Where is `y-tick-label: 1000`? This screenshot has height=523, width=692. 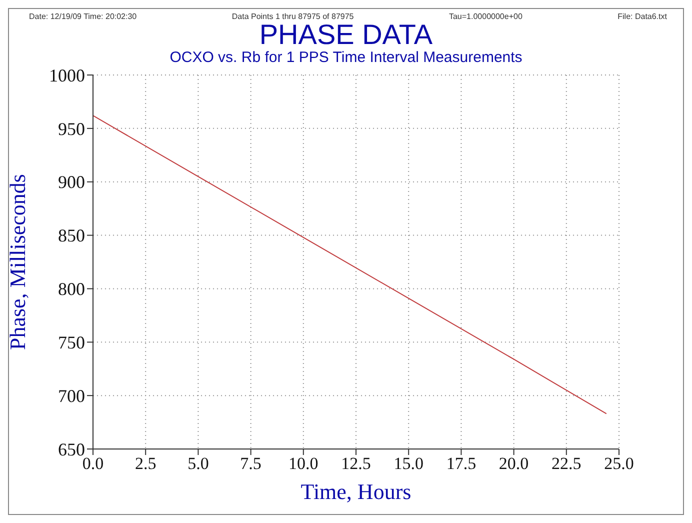
y-tick-label: 1000 is located at coordinates (67, 75).